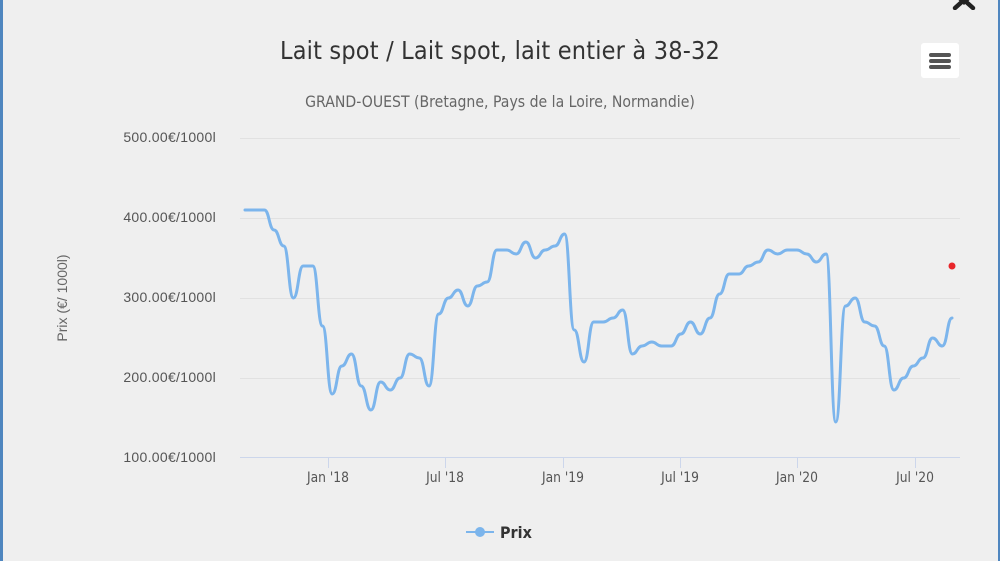  Describe the element at coordinates (999, 280) in the screenshot. I see `window-border-right` at that location.